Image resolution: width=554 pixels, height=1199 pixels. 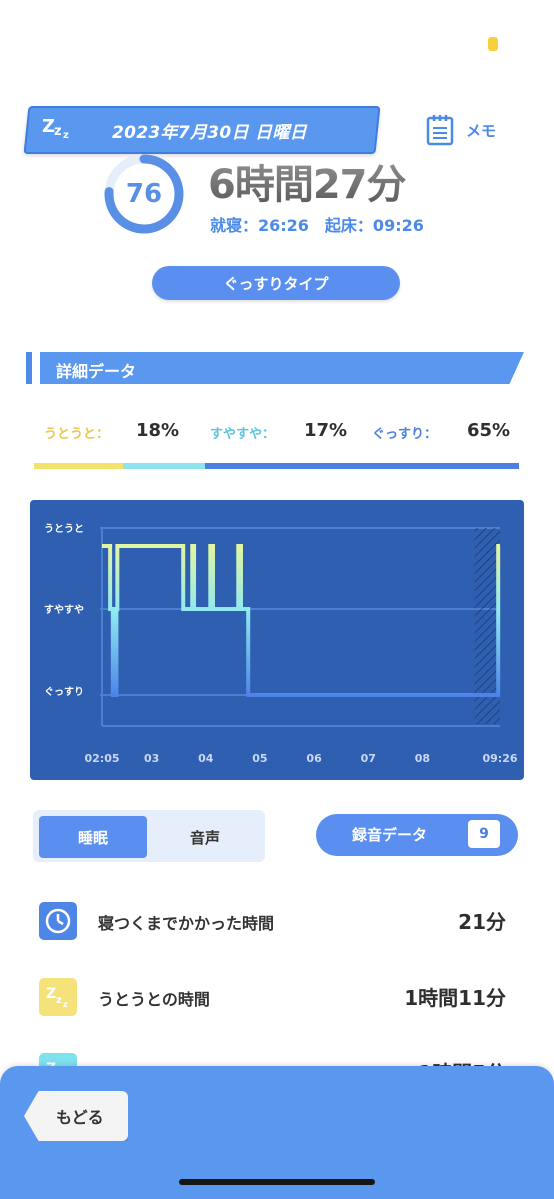 I want to click on list-item-label: うとうとの時間, so click(x=154, y=999).